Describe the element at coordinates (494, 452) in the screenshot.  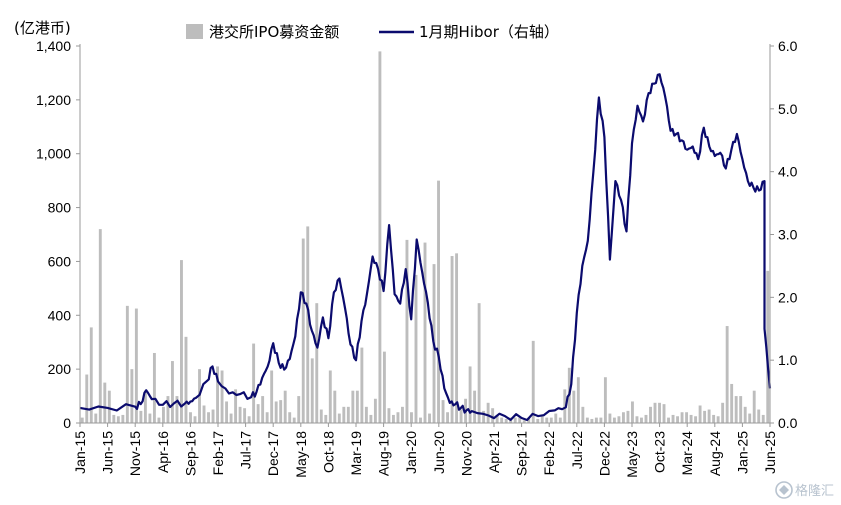
I see `x-tick-label: Apr-21` at that location.